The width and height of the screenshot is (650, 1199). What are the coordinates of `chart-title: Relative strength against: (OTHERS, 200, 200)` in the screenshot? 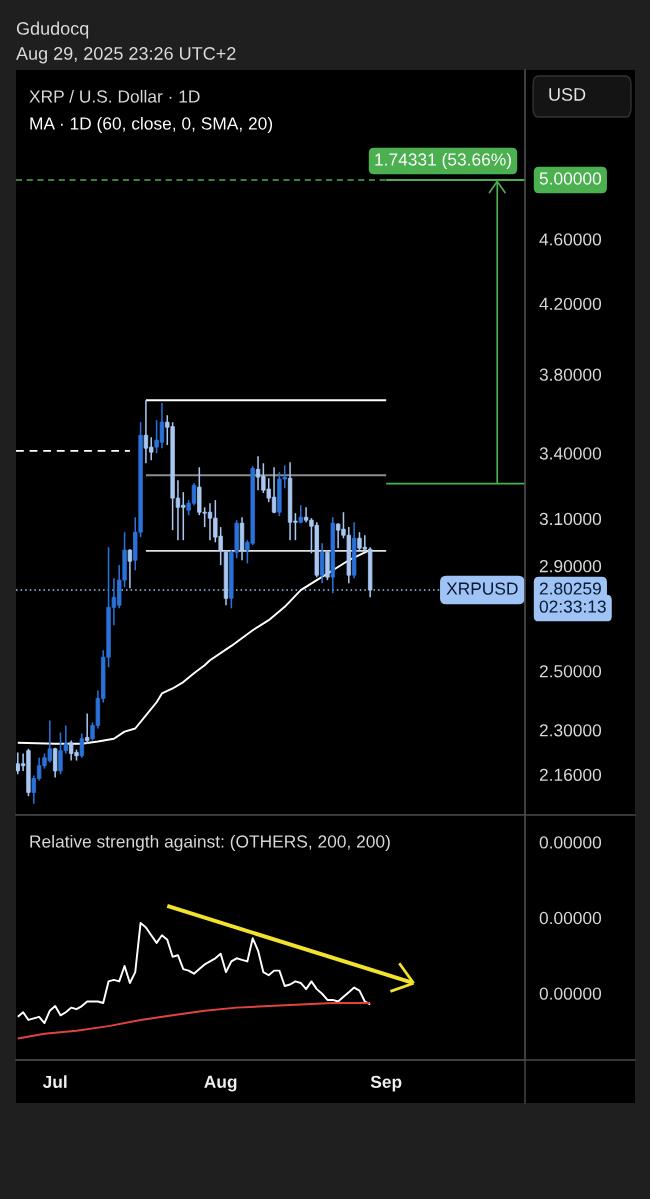 It's located at (210, 843).